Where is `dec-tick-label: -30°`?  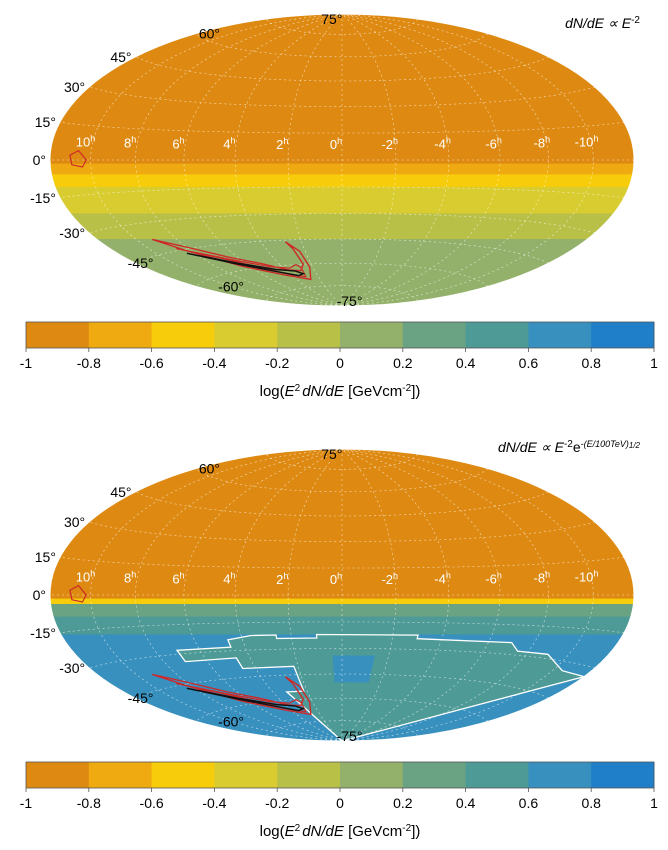
dec-tick-label: -30° is located at coordinates (72, 233).